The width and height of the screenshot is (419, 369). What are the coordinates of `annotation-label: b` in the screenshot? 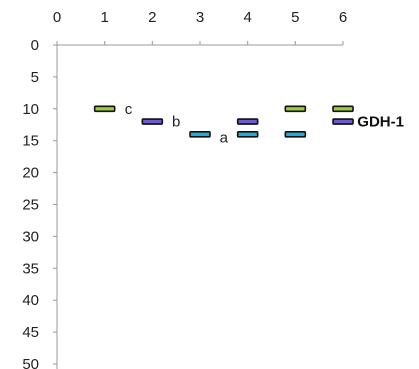 It's located at (176, 122).